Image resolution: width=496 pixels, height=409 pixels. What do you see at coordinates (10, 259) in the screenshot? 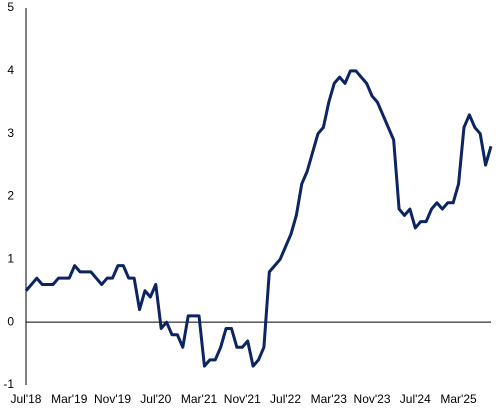
I see `y-tick-label: 1` at bounding box center [10, 259].